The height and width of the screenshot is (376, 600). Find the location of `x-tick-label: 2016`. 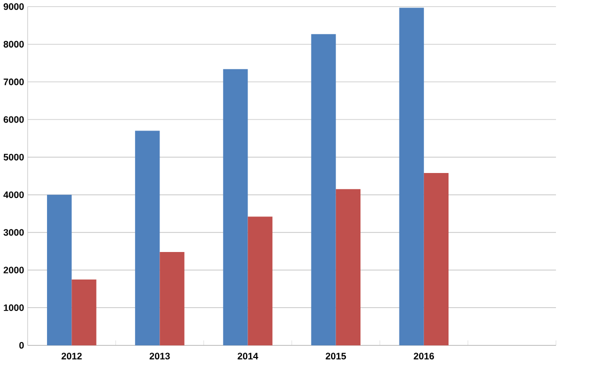

x-tick-label: 2016 is located at coordinates (424, 356).